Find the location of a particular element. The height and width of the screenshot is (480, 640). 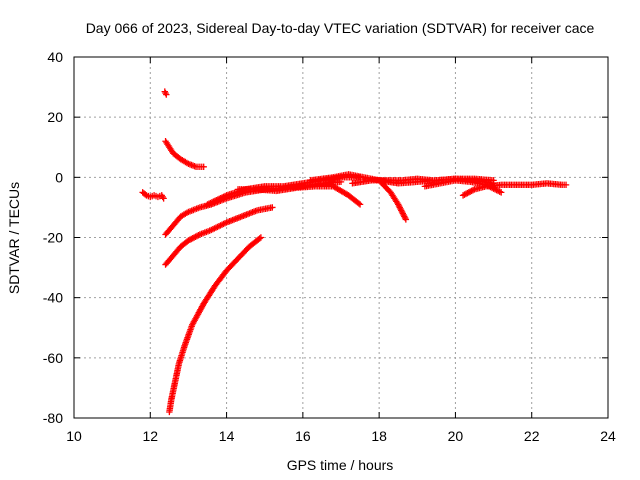

y-tick-label: -80 is located at coordinates (53, 418).